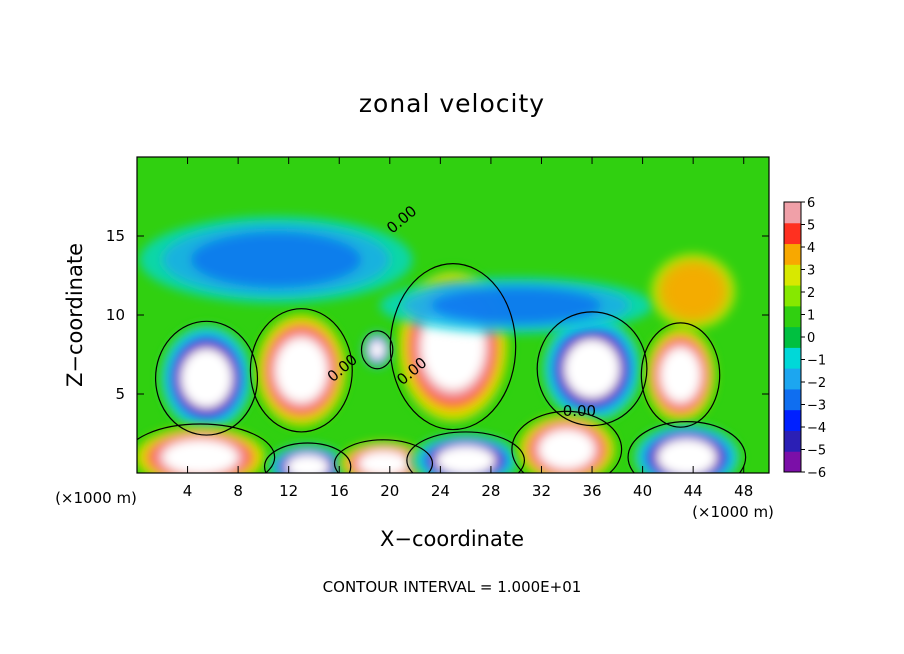  I want to click on x-tick-label: 20, so click(389, 491).